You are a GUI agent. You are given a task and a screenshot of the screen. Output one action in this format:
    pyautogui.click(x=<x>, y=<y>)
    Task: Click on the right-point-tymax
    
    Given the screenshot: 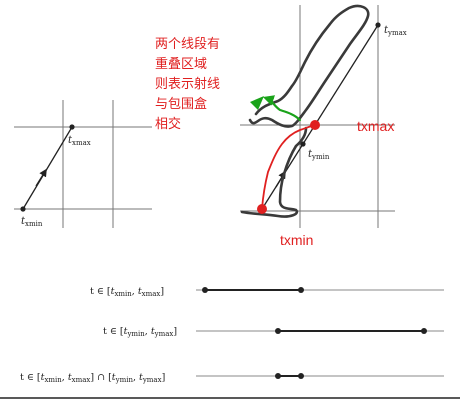 What is the action you would take?
    pyautogui.click(x=378, y=25)
    